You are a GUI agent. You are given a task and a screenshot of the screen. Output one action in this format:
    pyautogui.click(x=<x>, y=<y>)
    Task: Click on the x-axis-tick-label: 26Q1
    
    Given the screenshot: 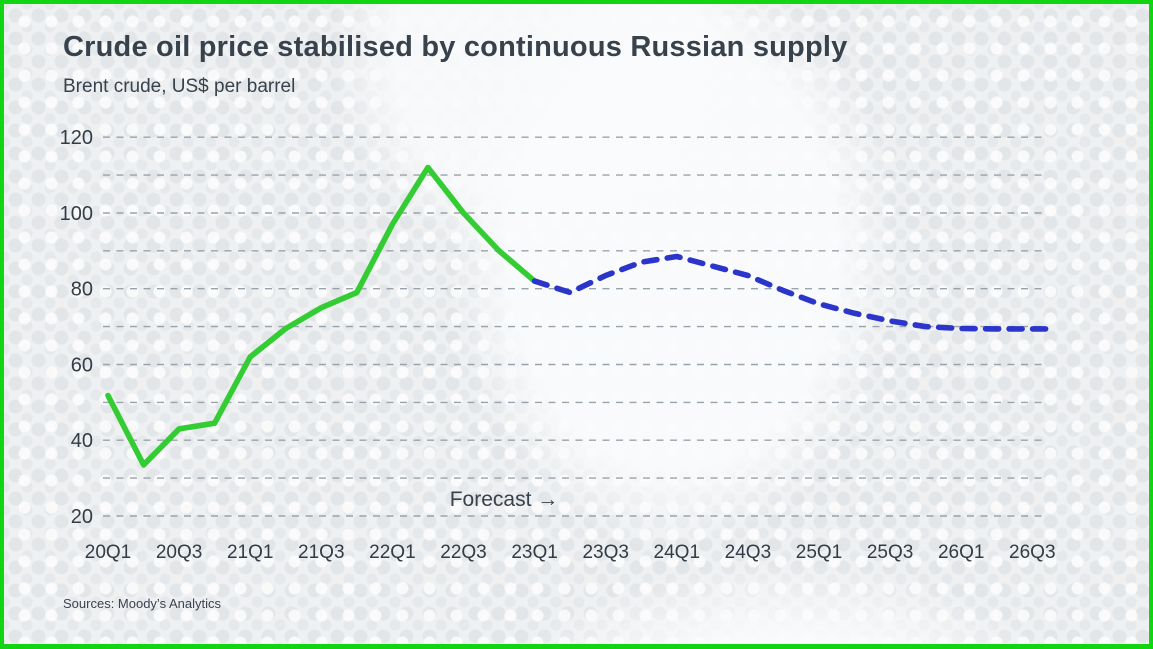 What is the action you would take?
    pyautogui.click(x=961, y=552)
    